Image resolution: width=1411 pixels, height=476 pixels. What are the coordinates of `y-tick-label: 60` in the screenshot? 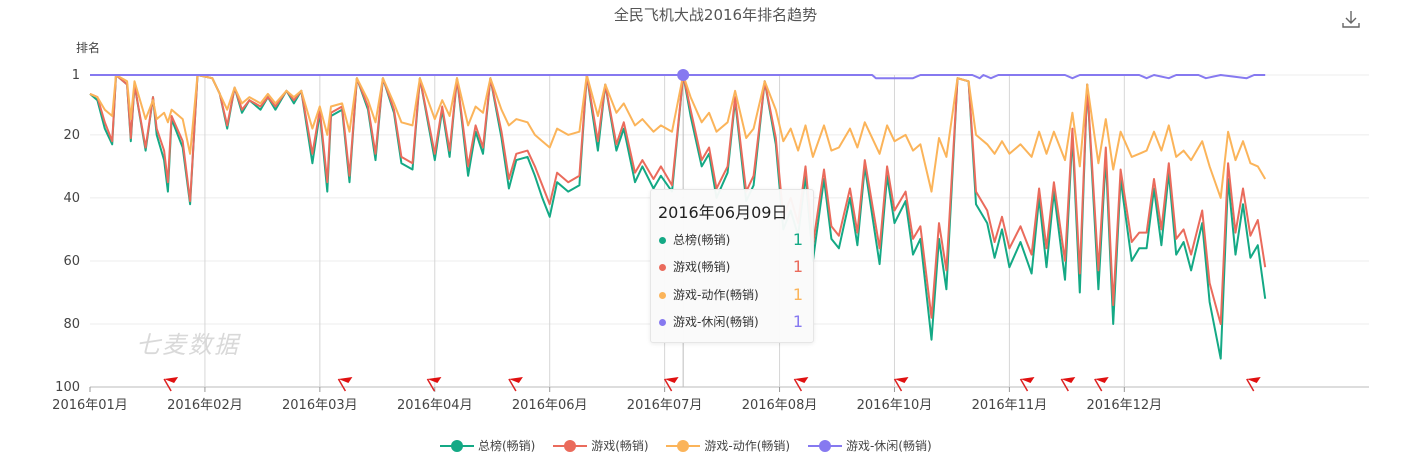 It's located at (71, 261).